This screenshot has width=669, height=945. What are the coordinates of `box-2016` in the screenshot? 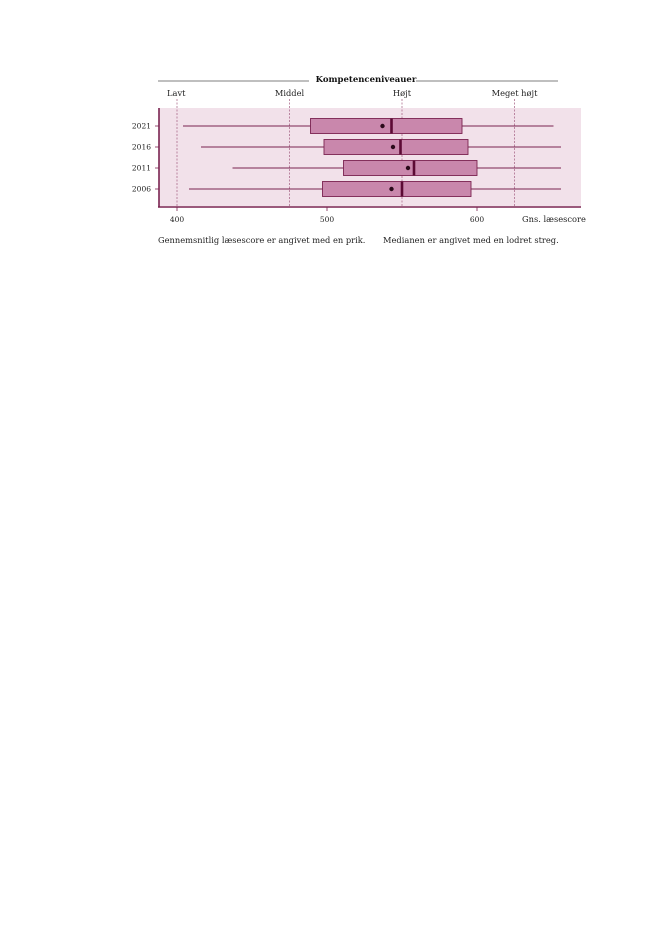 It's located at (381, 147).